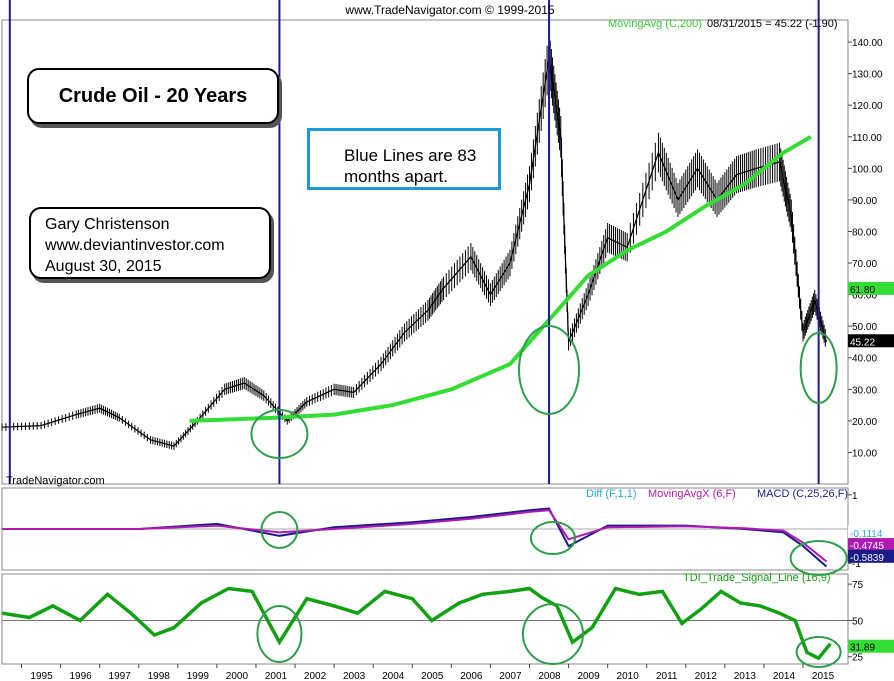  I want to click on macd-y-tick-label: 1, so click(855, 496).